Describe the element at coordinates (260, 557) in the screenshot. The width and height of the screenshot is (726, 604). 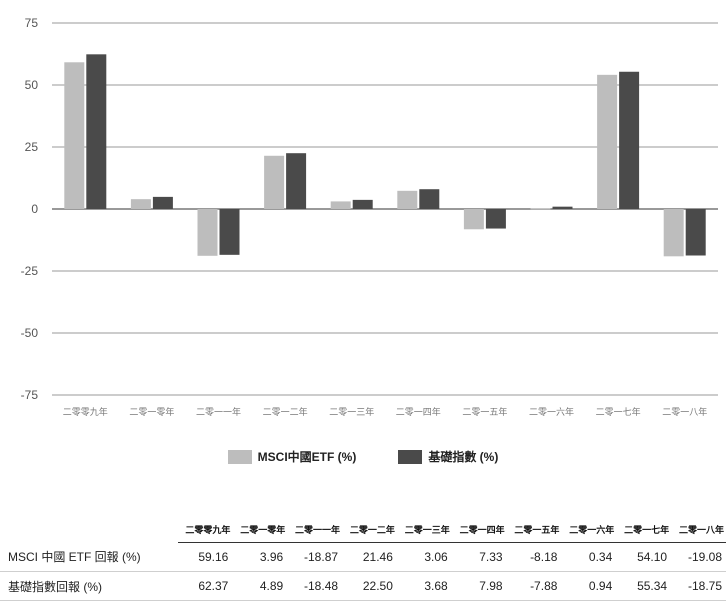
I see `table-cell: 3.96` at that location.